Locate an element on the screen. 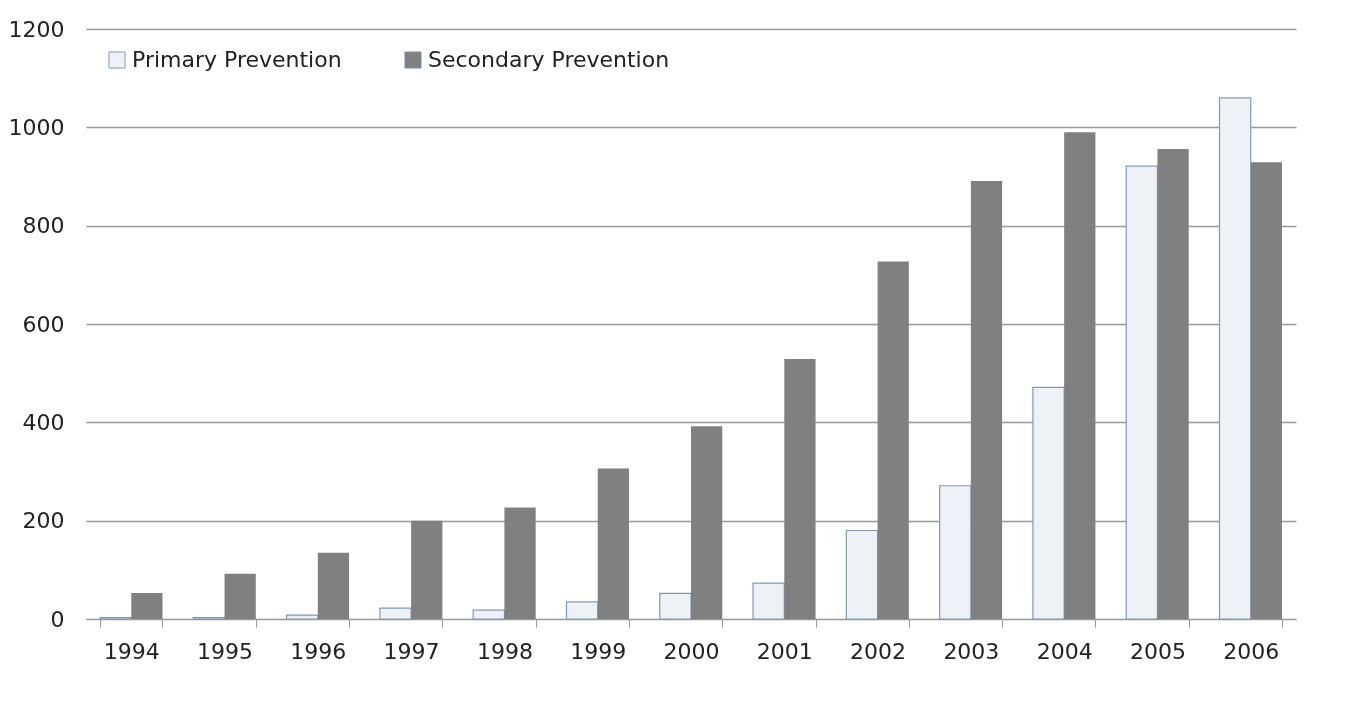  x-tick-label: 1999 is located at coordinates (598, 651).